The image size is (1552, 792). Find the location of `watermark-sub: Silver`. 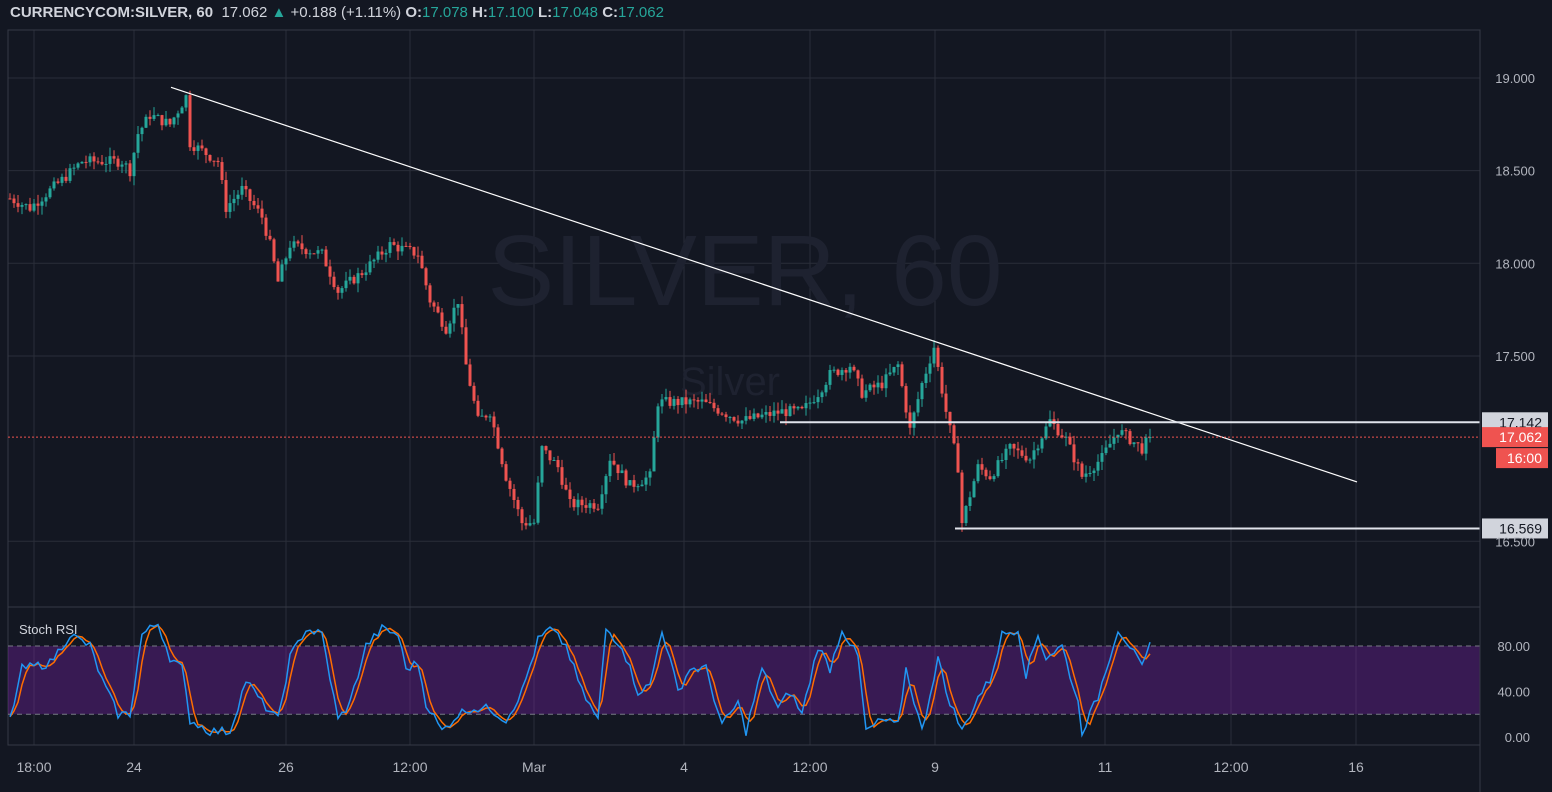

watermark-sub: Silver is located at coordinates (730, 382).